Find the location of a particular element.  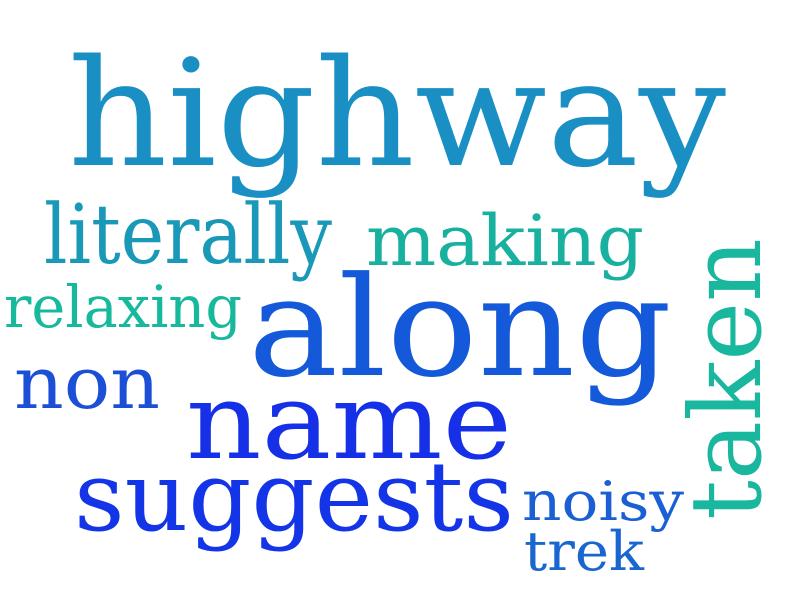

word-non: non is located at coordinates (87, 383).